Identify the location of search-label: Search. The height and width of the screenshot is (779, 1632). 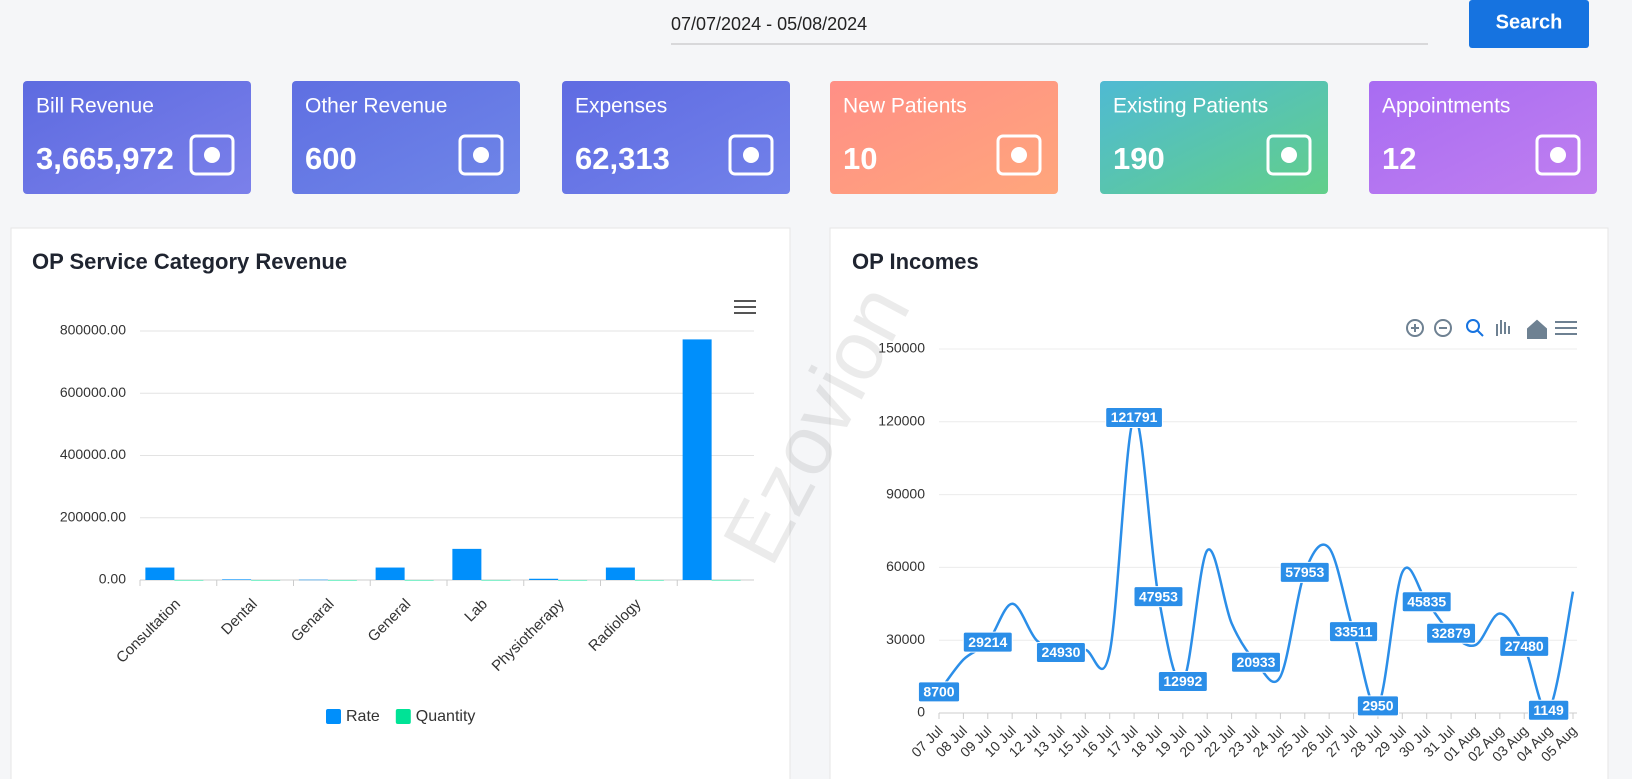
(1529, 22).